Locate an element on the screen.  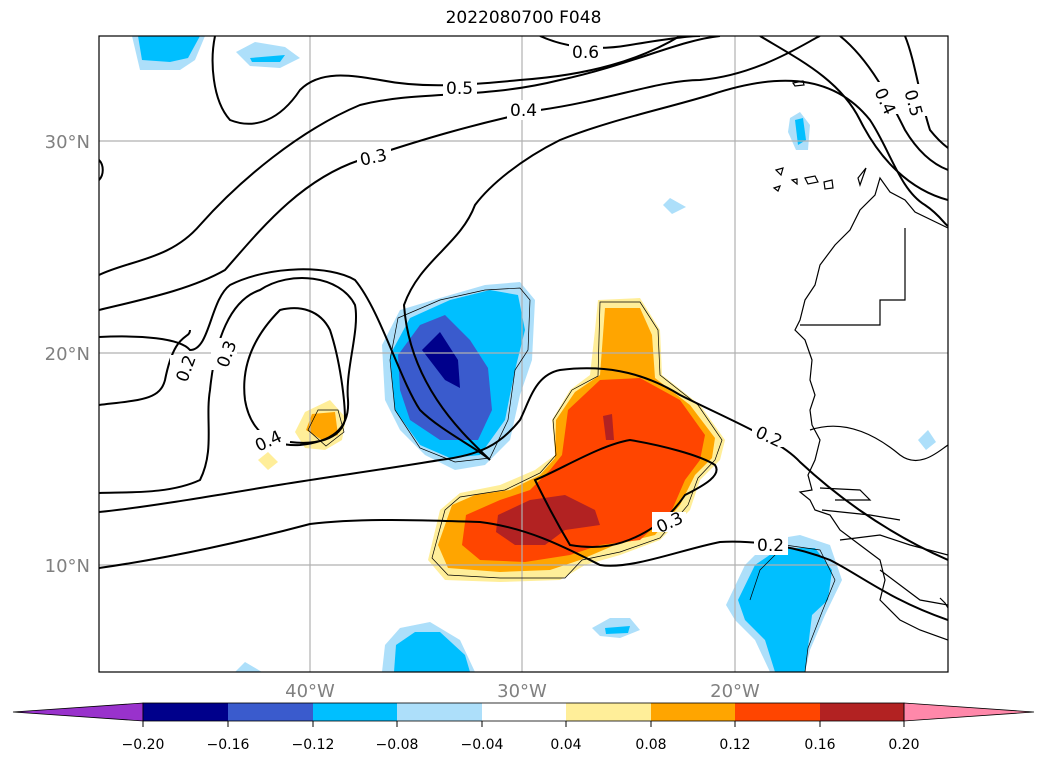
colorbar-extend-low is located at coordinates (78, 712).